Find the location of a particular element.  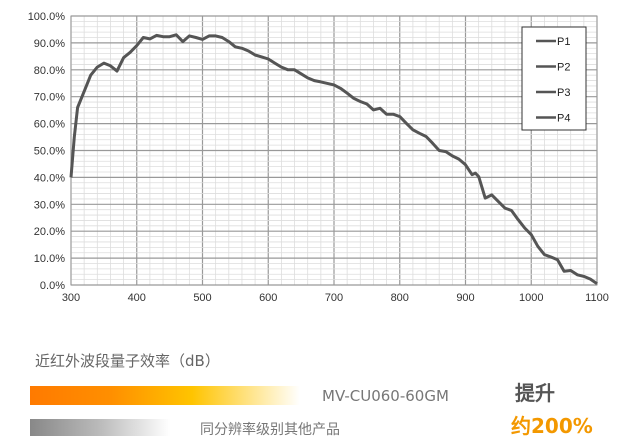

x-tick-label: 400 is located at coordinates (137, 298).